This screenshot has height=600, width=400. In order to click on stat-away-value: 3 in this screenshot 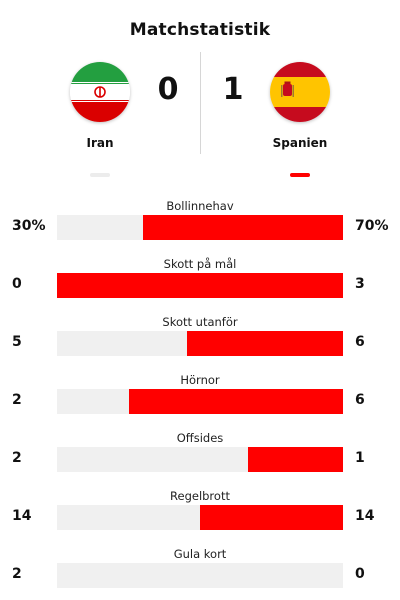, I will do `click(360, 284)`.